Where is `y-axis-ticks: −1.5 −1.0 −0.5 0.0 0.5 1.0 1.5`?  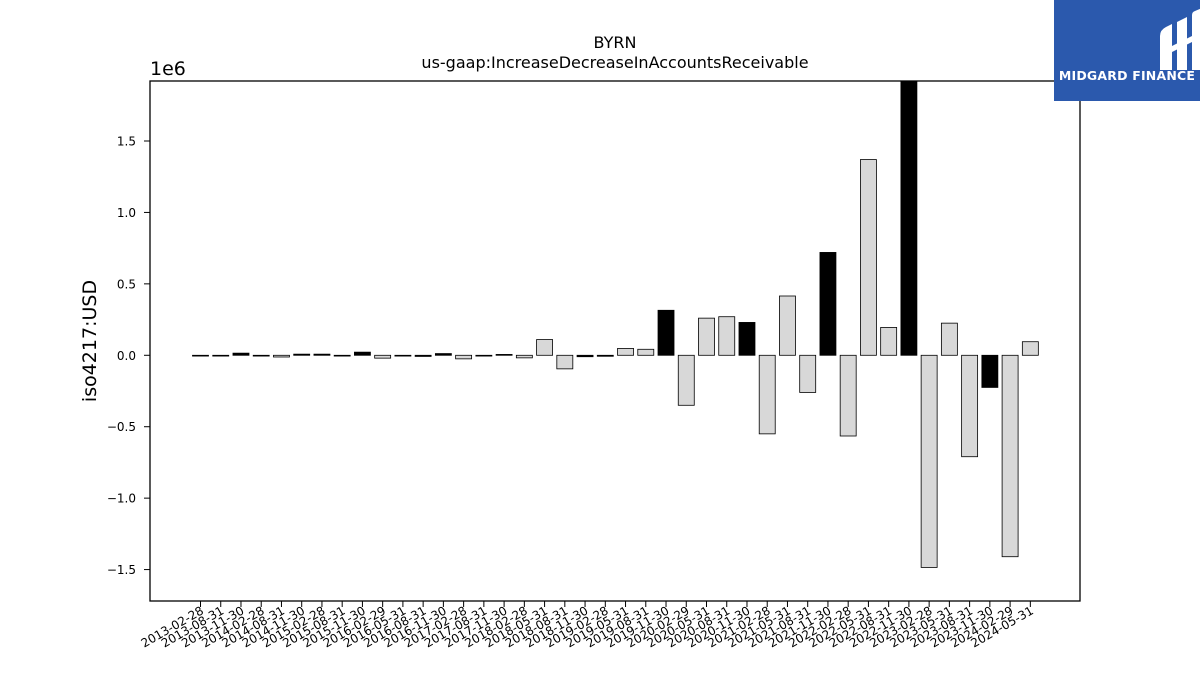
y-axis-ticks: −1.5 −1.0 −0.5 0.0 0.5 1.0 1.5 is located at coordinates (128, 356).